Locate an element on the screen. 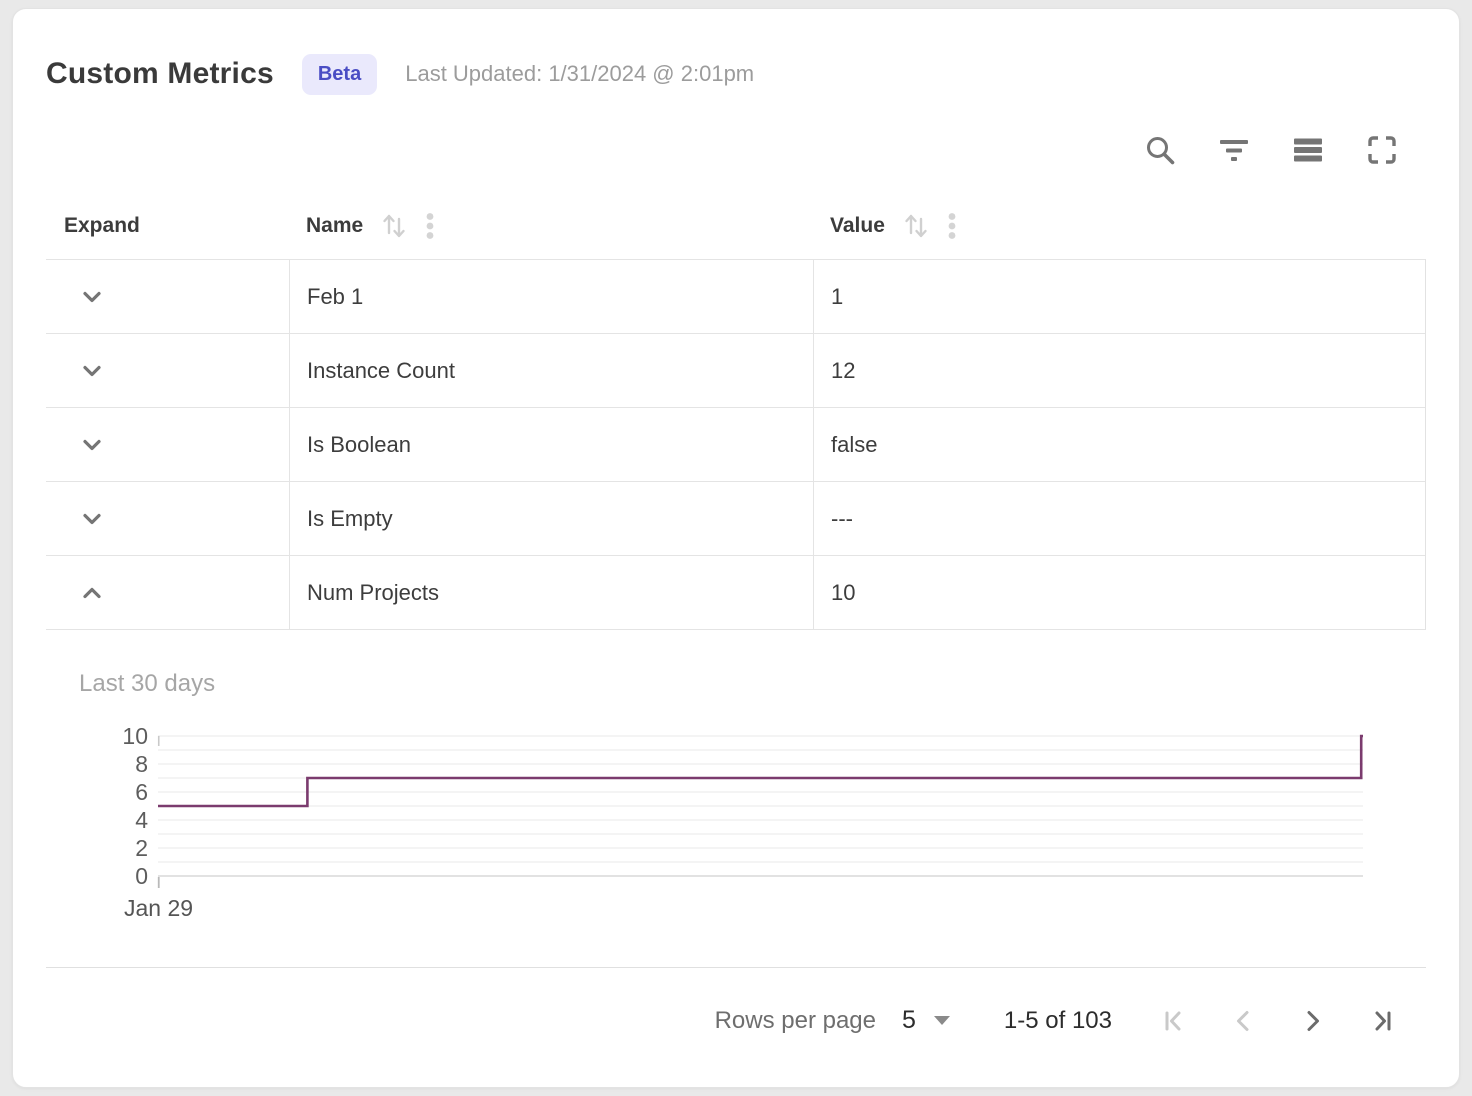  metric-value: 10 is located at coordinates (843, 592).